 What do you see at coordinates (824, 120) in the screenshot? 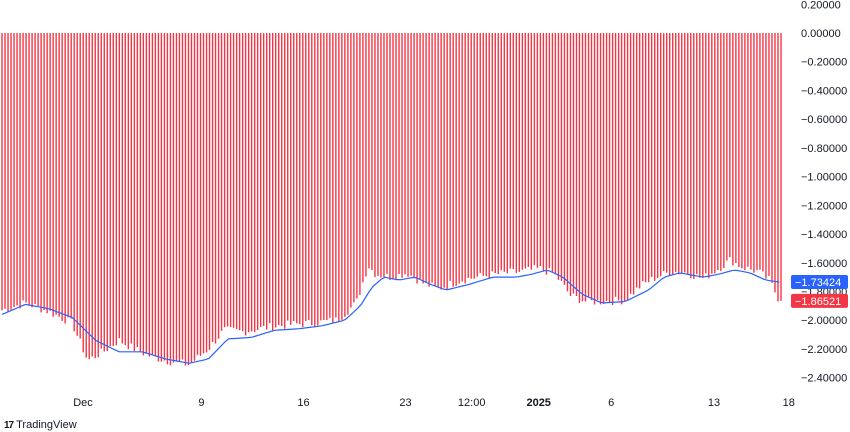
I see `y-tick-label: −0.60000` at bounding box center [824, 120].